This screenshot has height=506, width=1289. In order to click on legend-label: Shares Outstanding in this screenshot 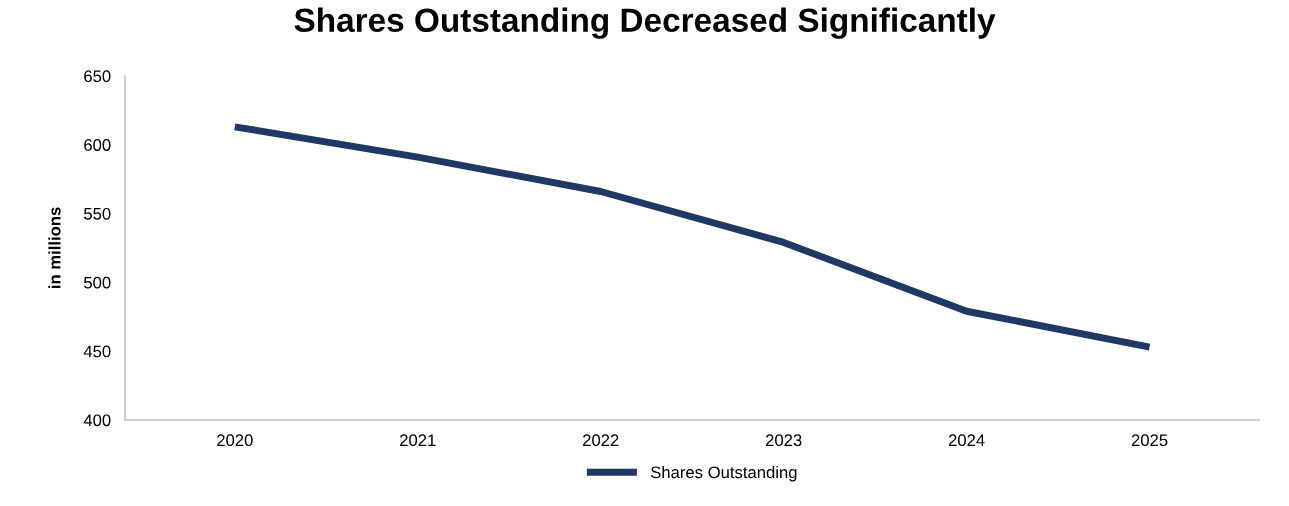, I will do `click(723, 473)`.